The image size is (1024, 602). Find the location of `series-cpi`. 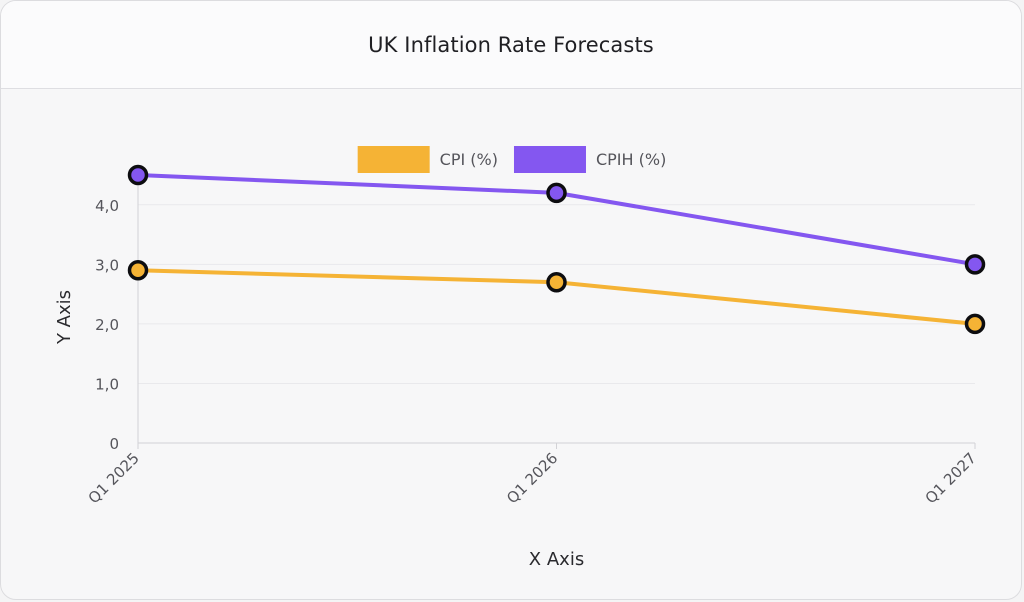

series-cpi is located at coordinates (556, 297).